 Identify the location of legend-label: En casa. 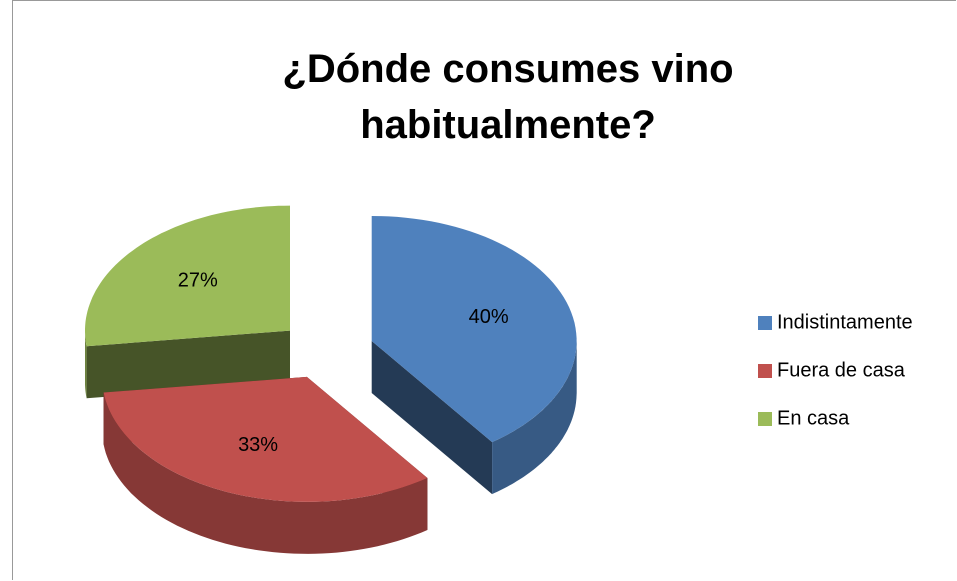
(813, 418).